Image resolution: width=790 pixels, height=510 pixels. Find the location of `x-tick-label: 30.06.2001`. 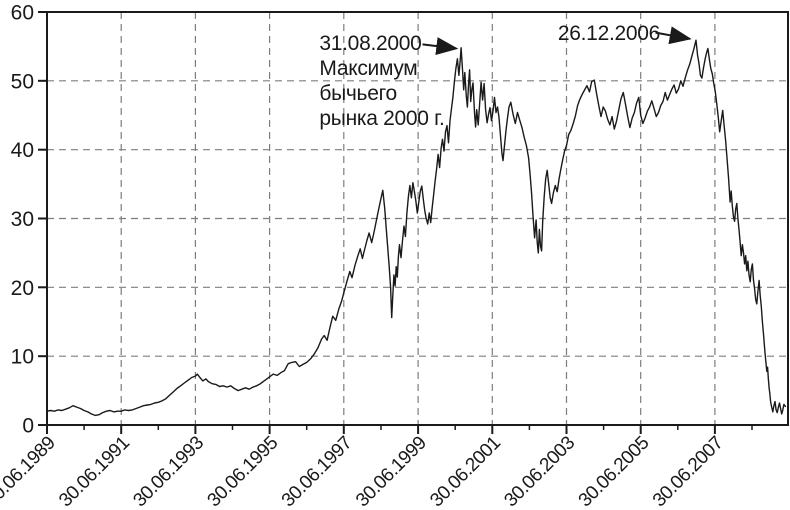

x-tick-label: 30.06.2001 is located at coordinates (465, 471).